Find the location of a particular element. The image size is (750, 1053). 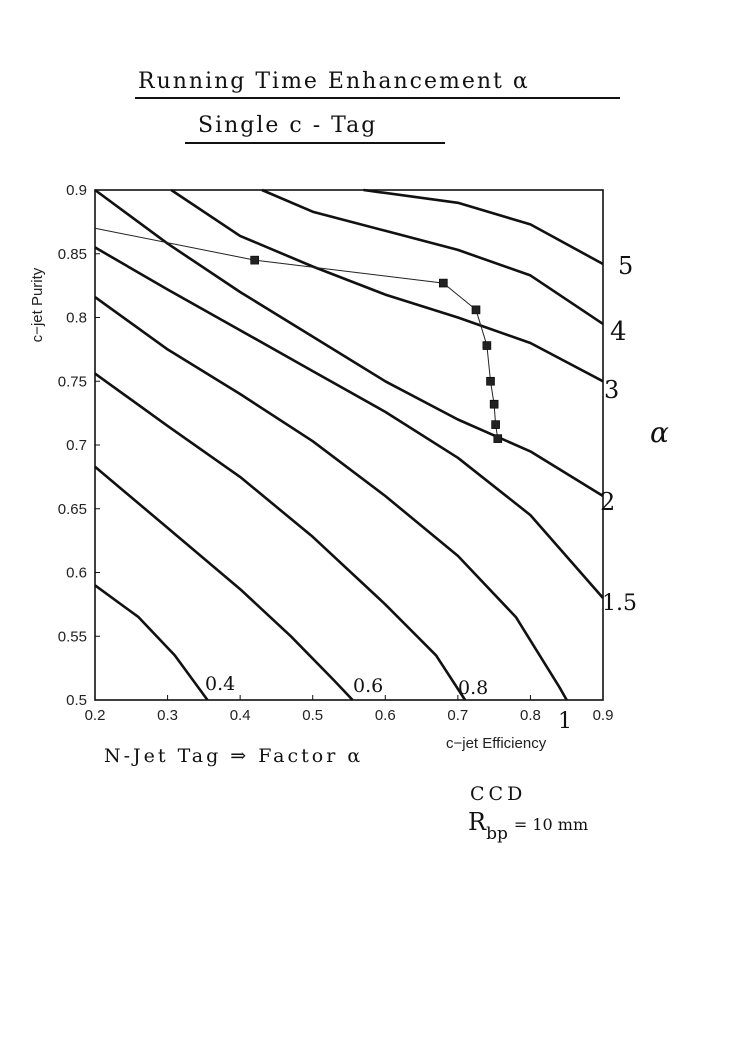

x-tick-label: 0.4 is located at coordinates (240, 715).